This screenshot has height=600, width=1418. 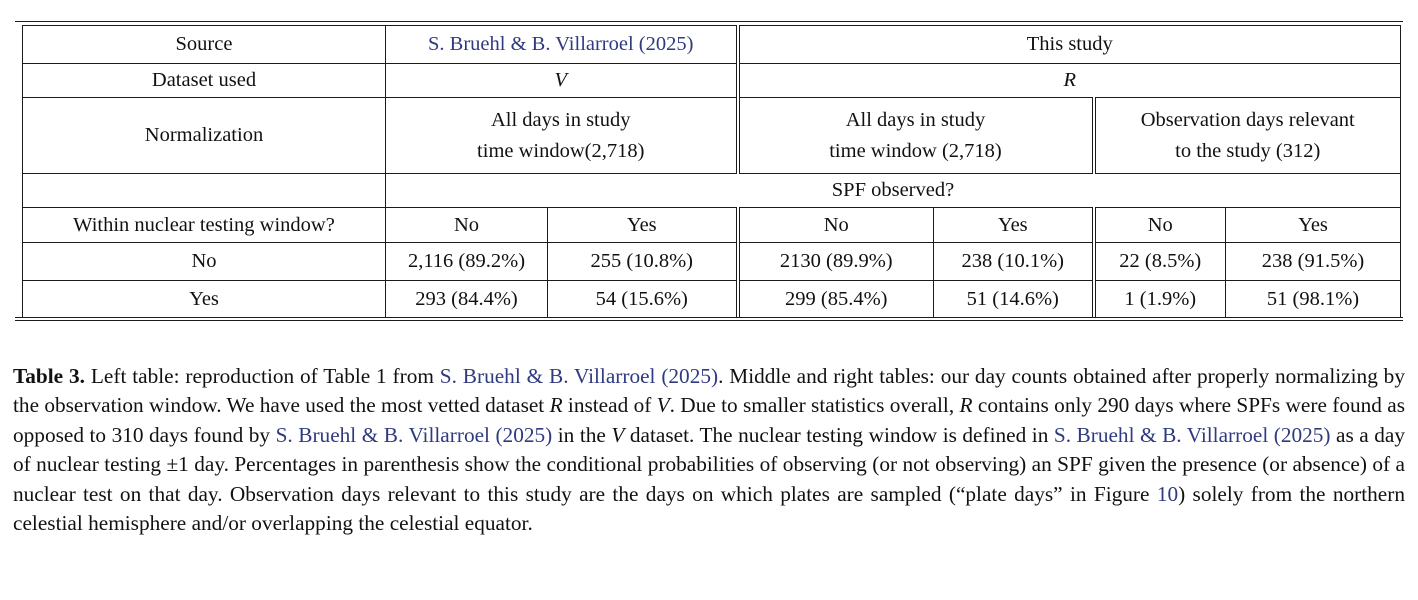 What do you see at coordinates (204, 135) in the screenshot?
I see `cell-normalization-label: Normalization` at bounding box center [204, 135].